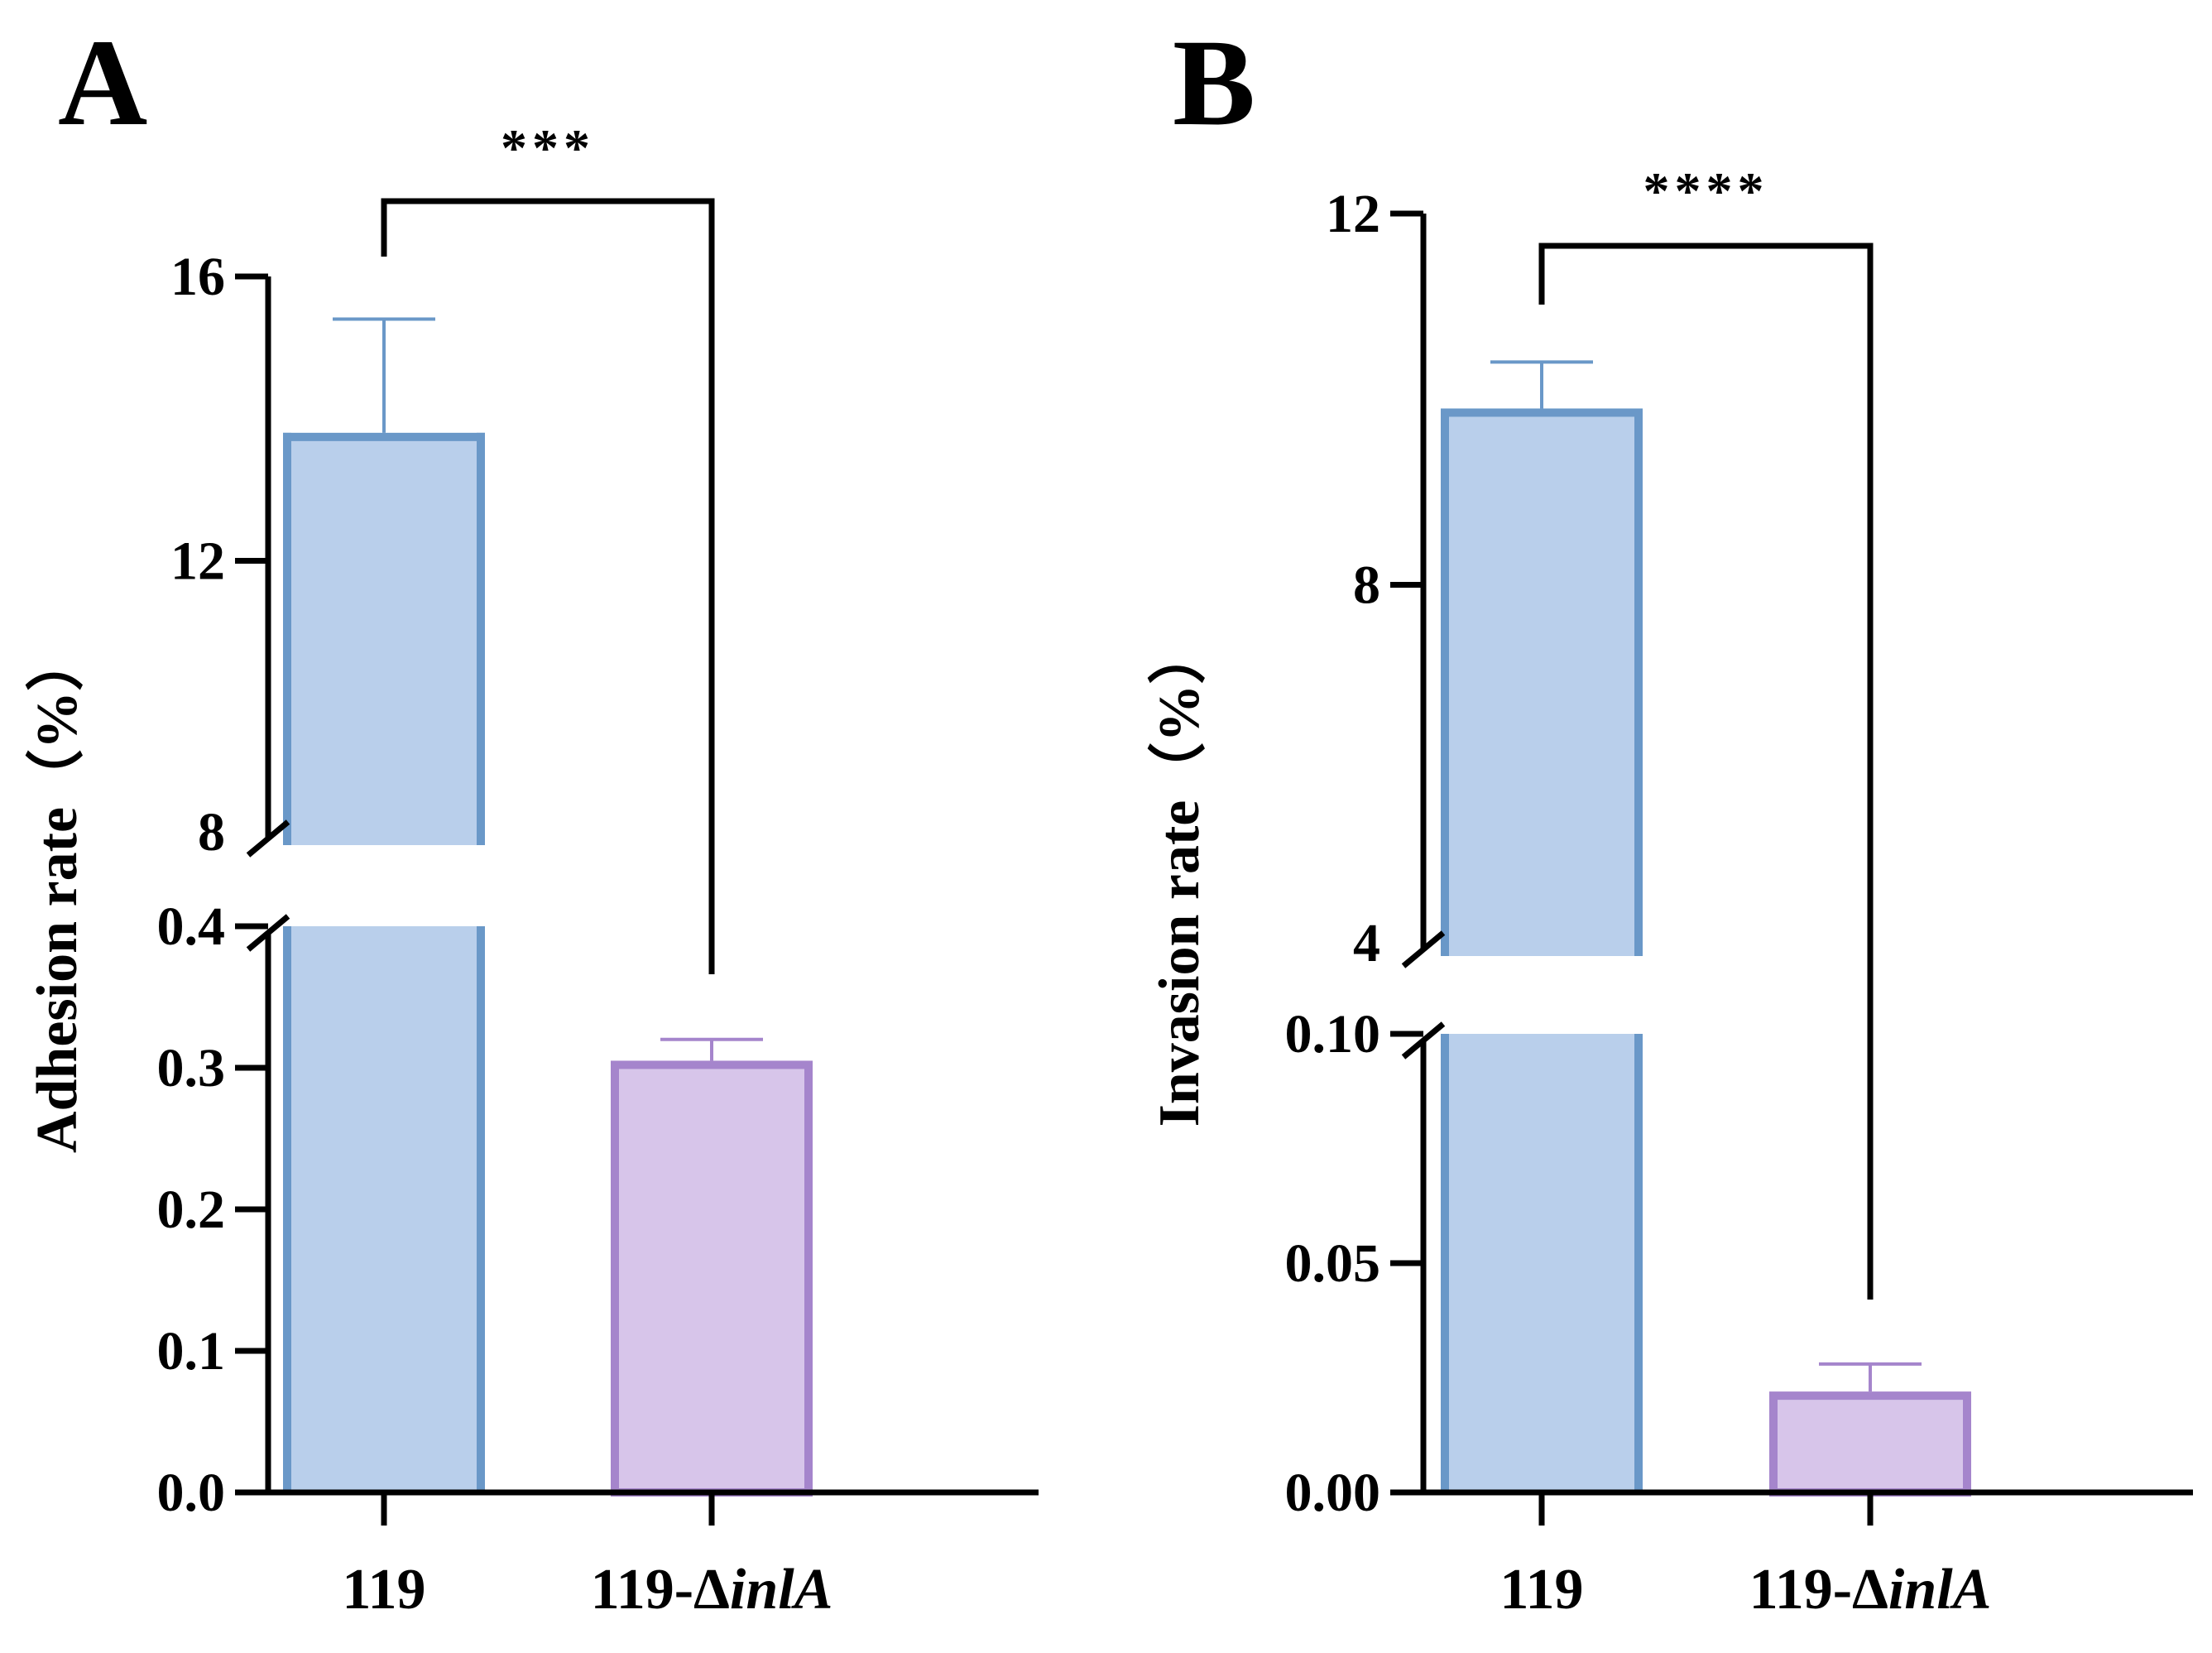 This screenshot has height=1653, width=2212. I want to click on y-tick-label: 4, so click(1366, 943).